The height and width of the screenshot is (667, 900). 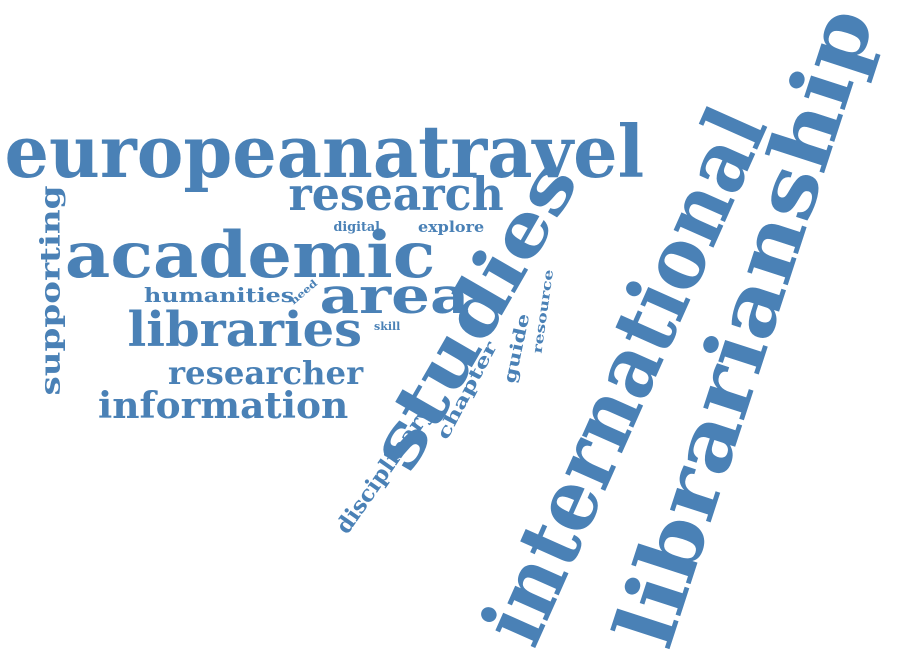 I want to click on word-digital: digital, so click(x=356, y=227).